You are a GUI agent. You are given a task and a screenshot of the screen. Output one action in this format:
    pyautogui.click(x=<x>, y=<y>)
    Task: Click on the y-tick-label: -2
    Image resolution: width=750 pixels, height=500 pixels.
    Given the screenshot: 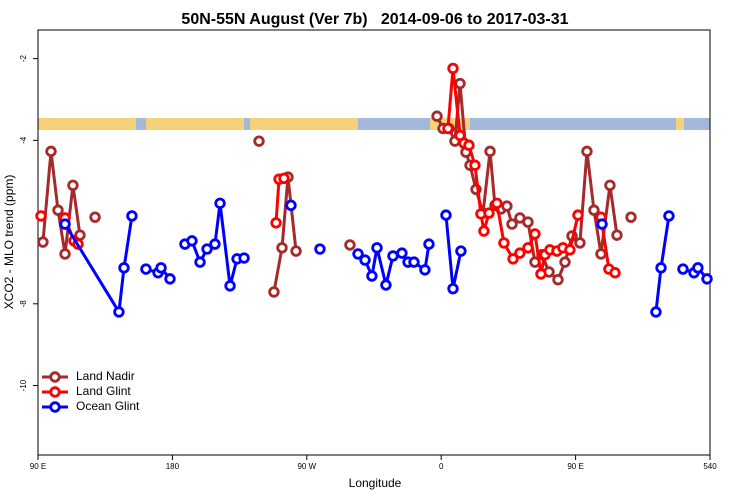 What is the action you would take?
    pyautogui.click(x=23, y=59)
    